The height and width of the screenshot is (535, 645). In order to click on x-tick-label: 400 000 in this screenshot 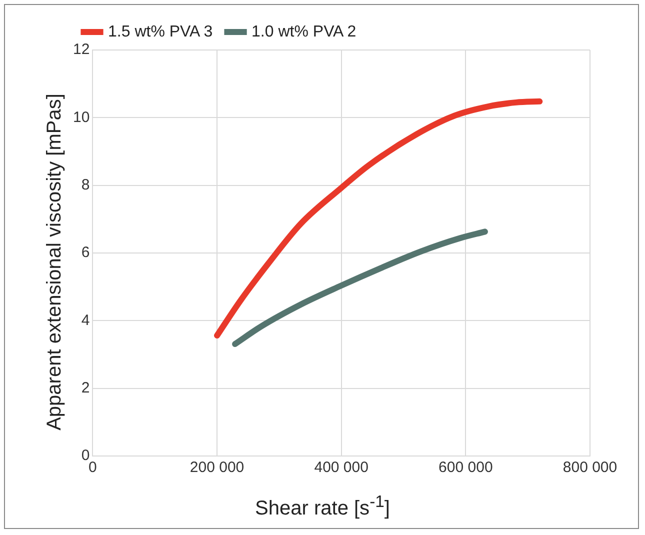, I will do `click(341, 467)`.